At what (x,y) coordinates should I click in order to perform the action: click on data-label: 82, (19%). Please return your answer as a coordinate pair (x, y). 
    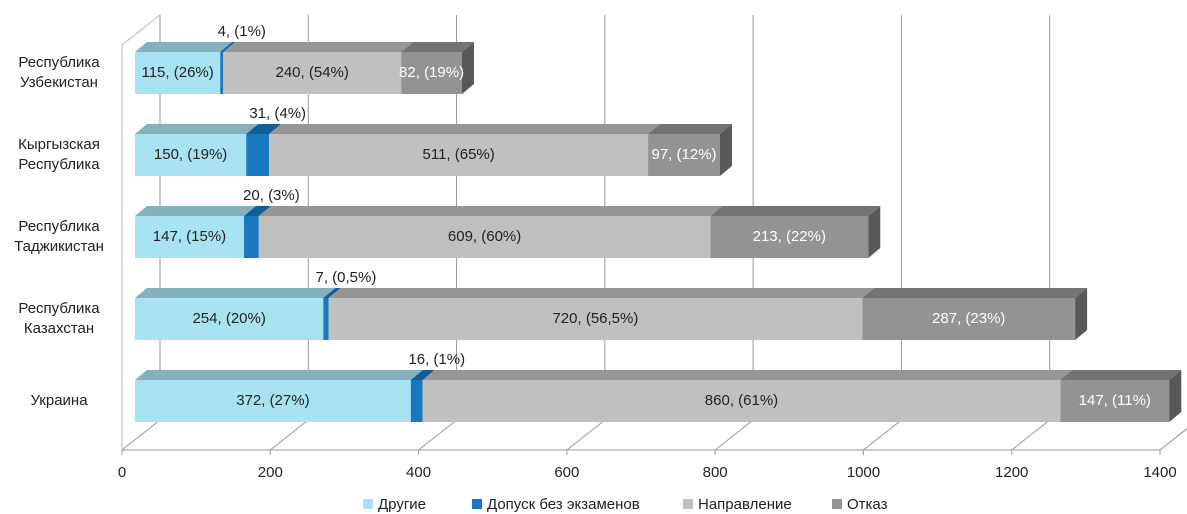
    Looking at the image, I should click on (431, 72).